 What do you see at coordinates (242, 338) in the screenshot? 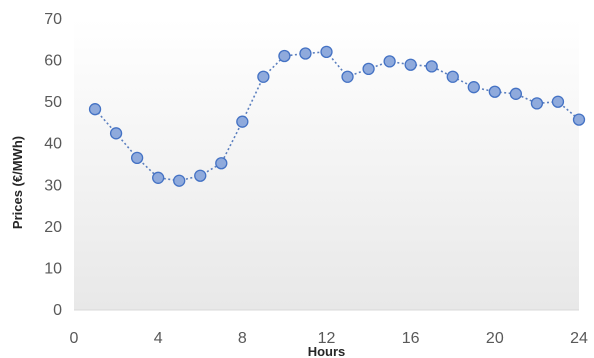
I see `x-tick-label: 8` at bounding box center [242, 338].